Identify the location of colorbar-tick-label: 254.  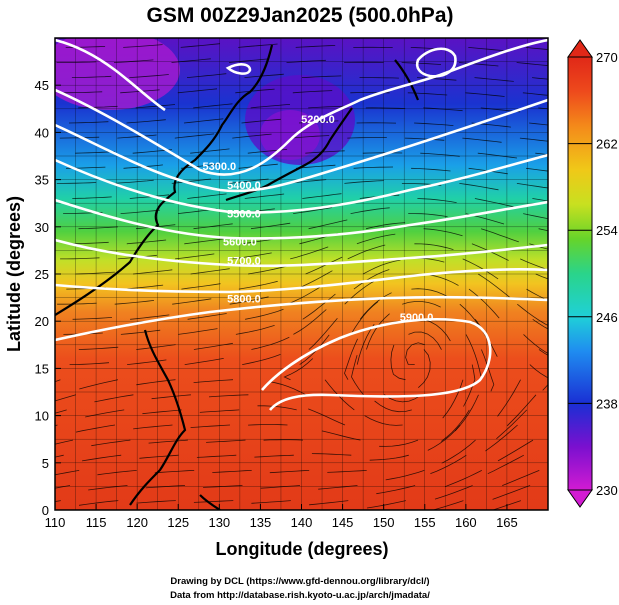
(607, 230).